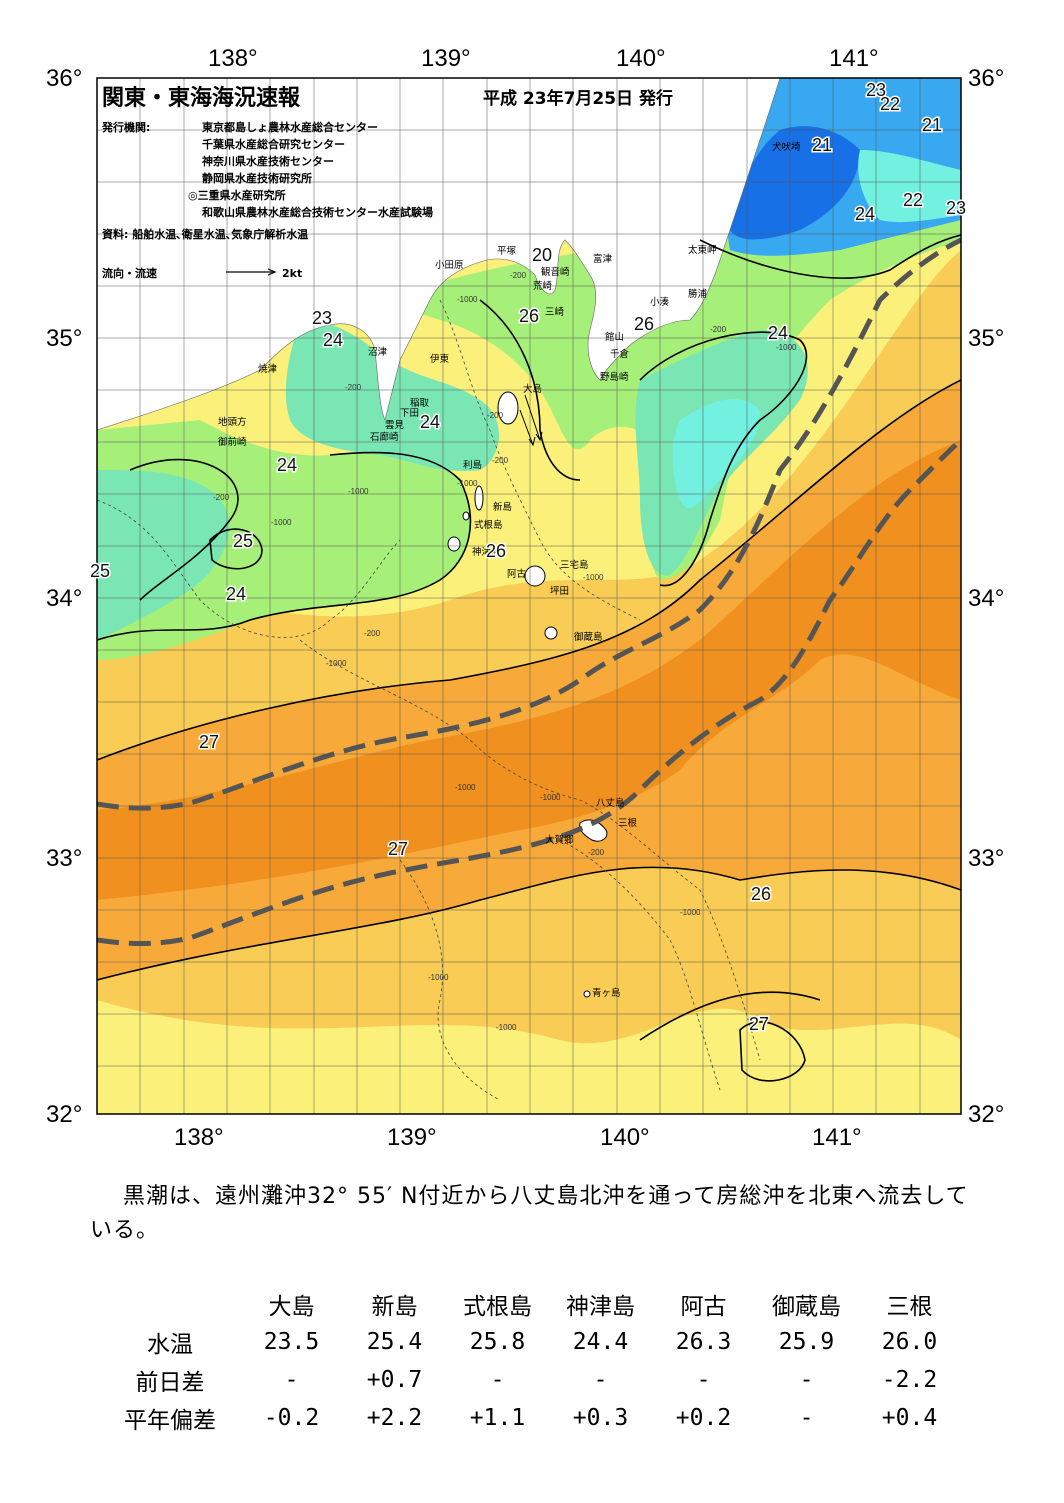  What do you see at coordinates (257, 178) in the screenshot?
I see `publisher-4: 静岡県水産技術研究所` at bounding box center [257, 178].